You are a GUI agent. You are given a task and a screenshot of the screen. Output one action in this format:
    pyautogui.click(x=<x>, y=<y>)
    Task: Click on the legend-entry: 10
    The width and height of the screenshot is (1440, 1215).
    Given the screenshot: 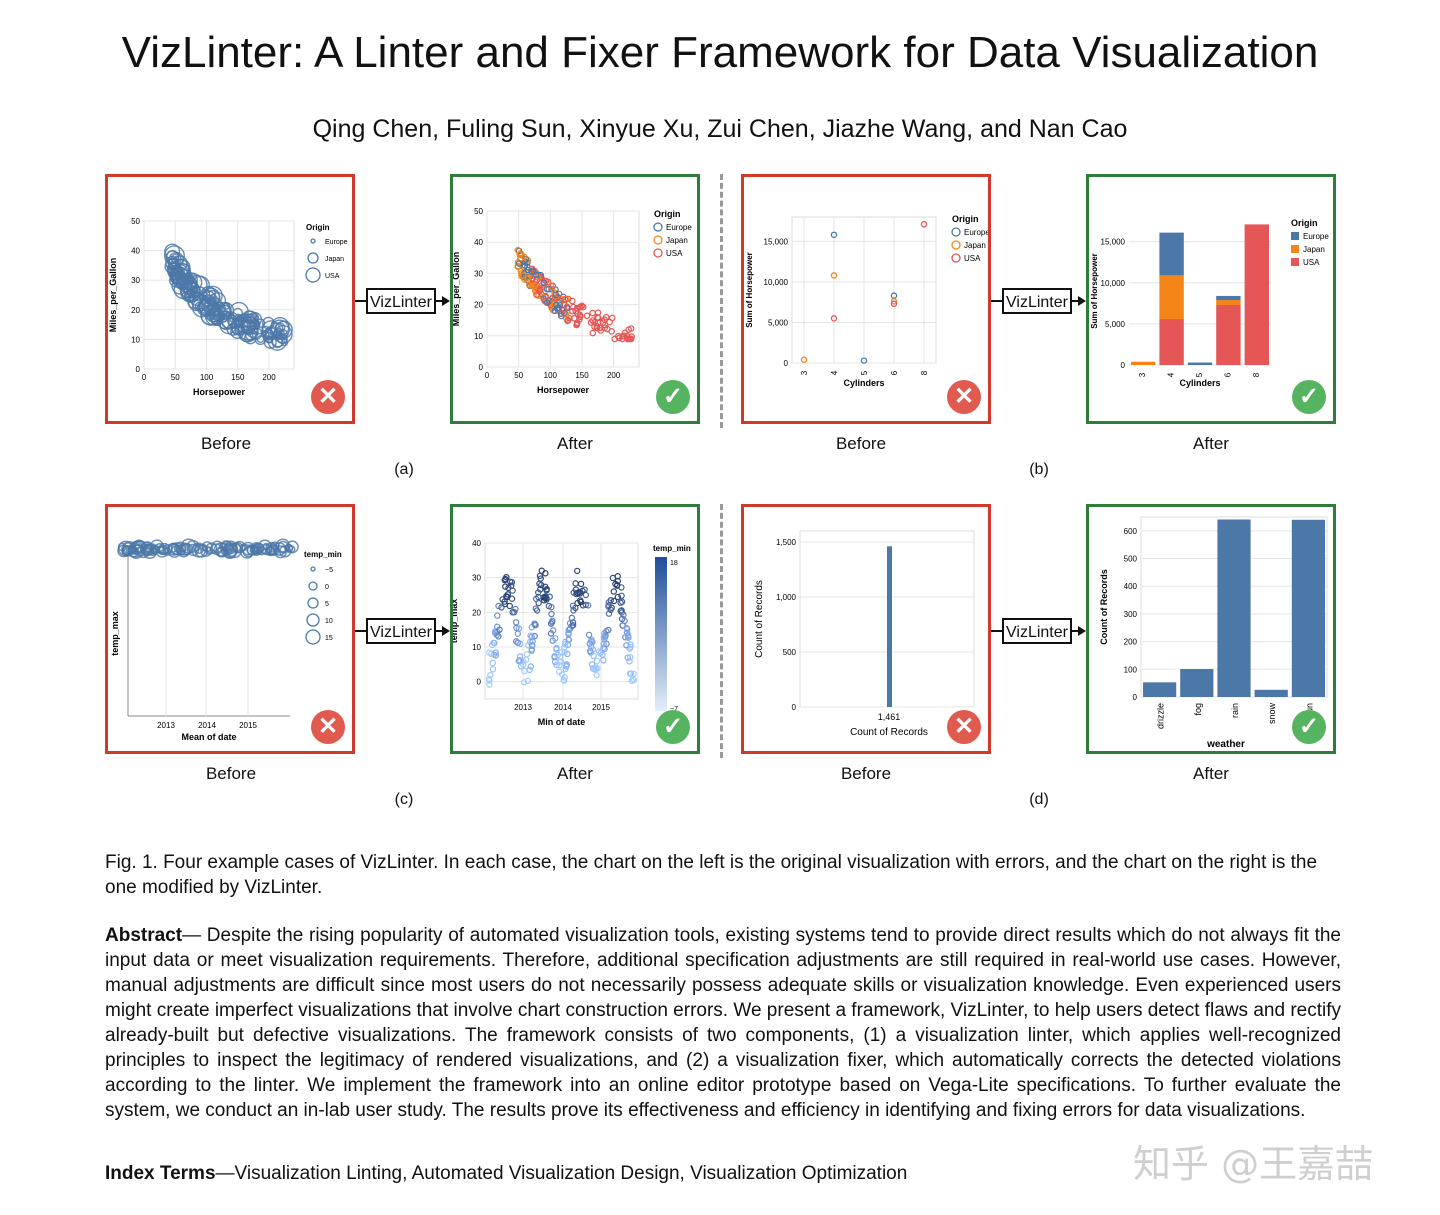 What is the action you would take?
    pyautogui.click(x=329, y=621)
    